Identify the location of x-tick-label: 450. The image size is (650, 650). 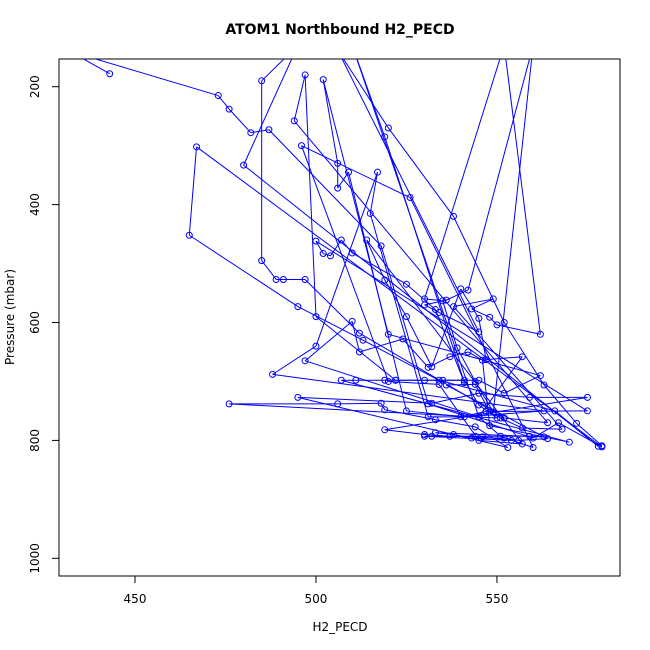
(135, 599).